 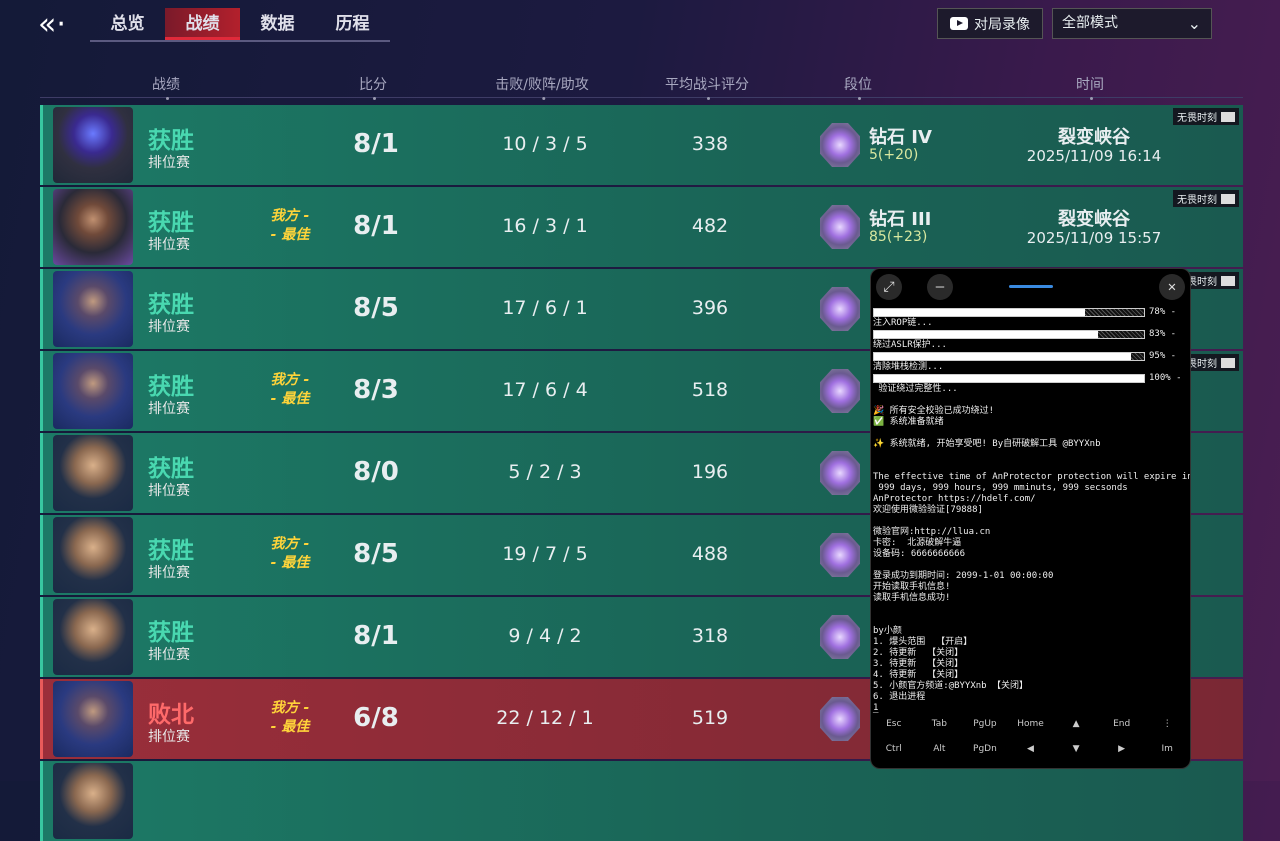 What do you see at coordinates (858, 87) in the screenshot?
I see `column-header: 段位` at bounding box center [858, 87].